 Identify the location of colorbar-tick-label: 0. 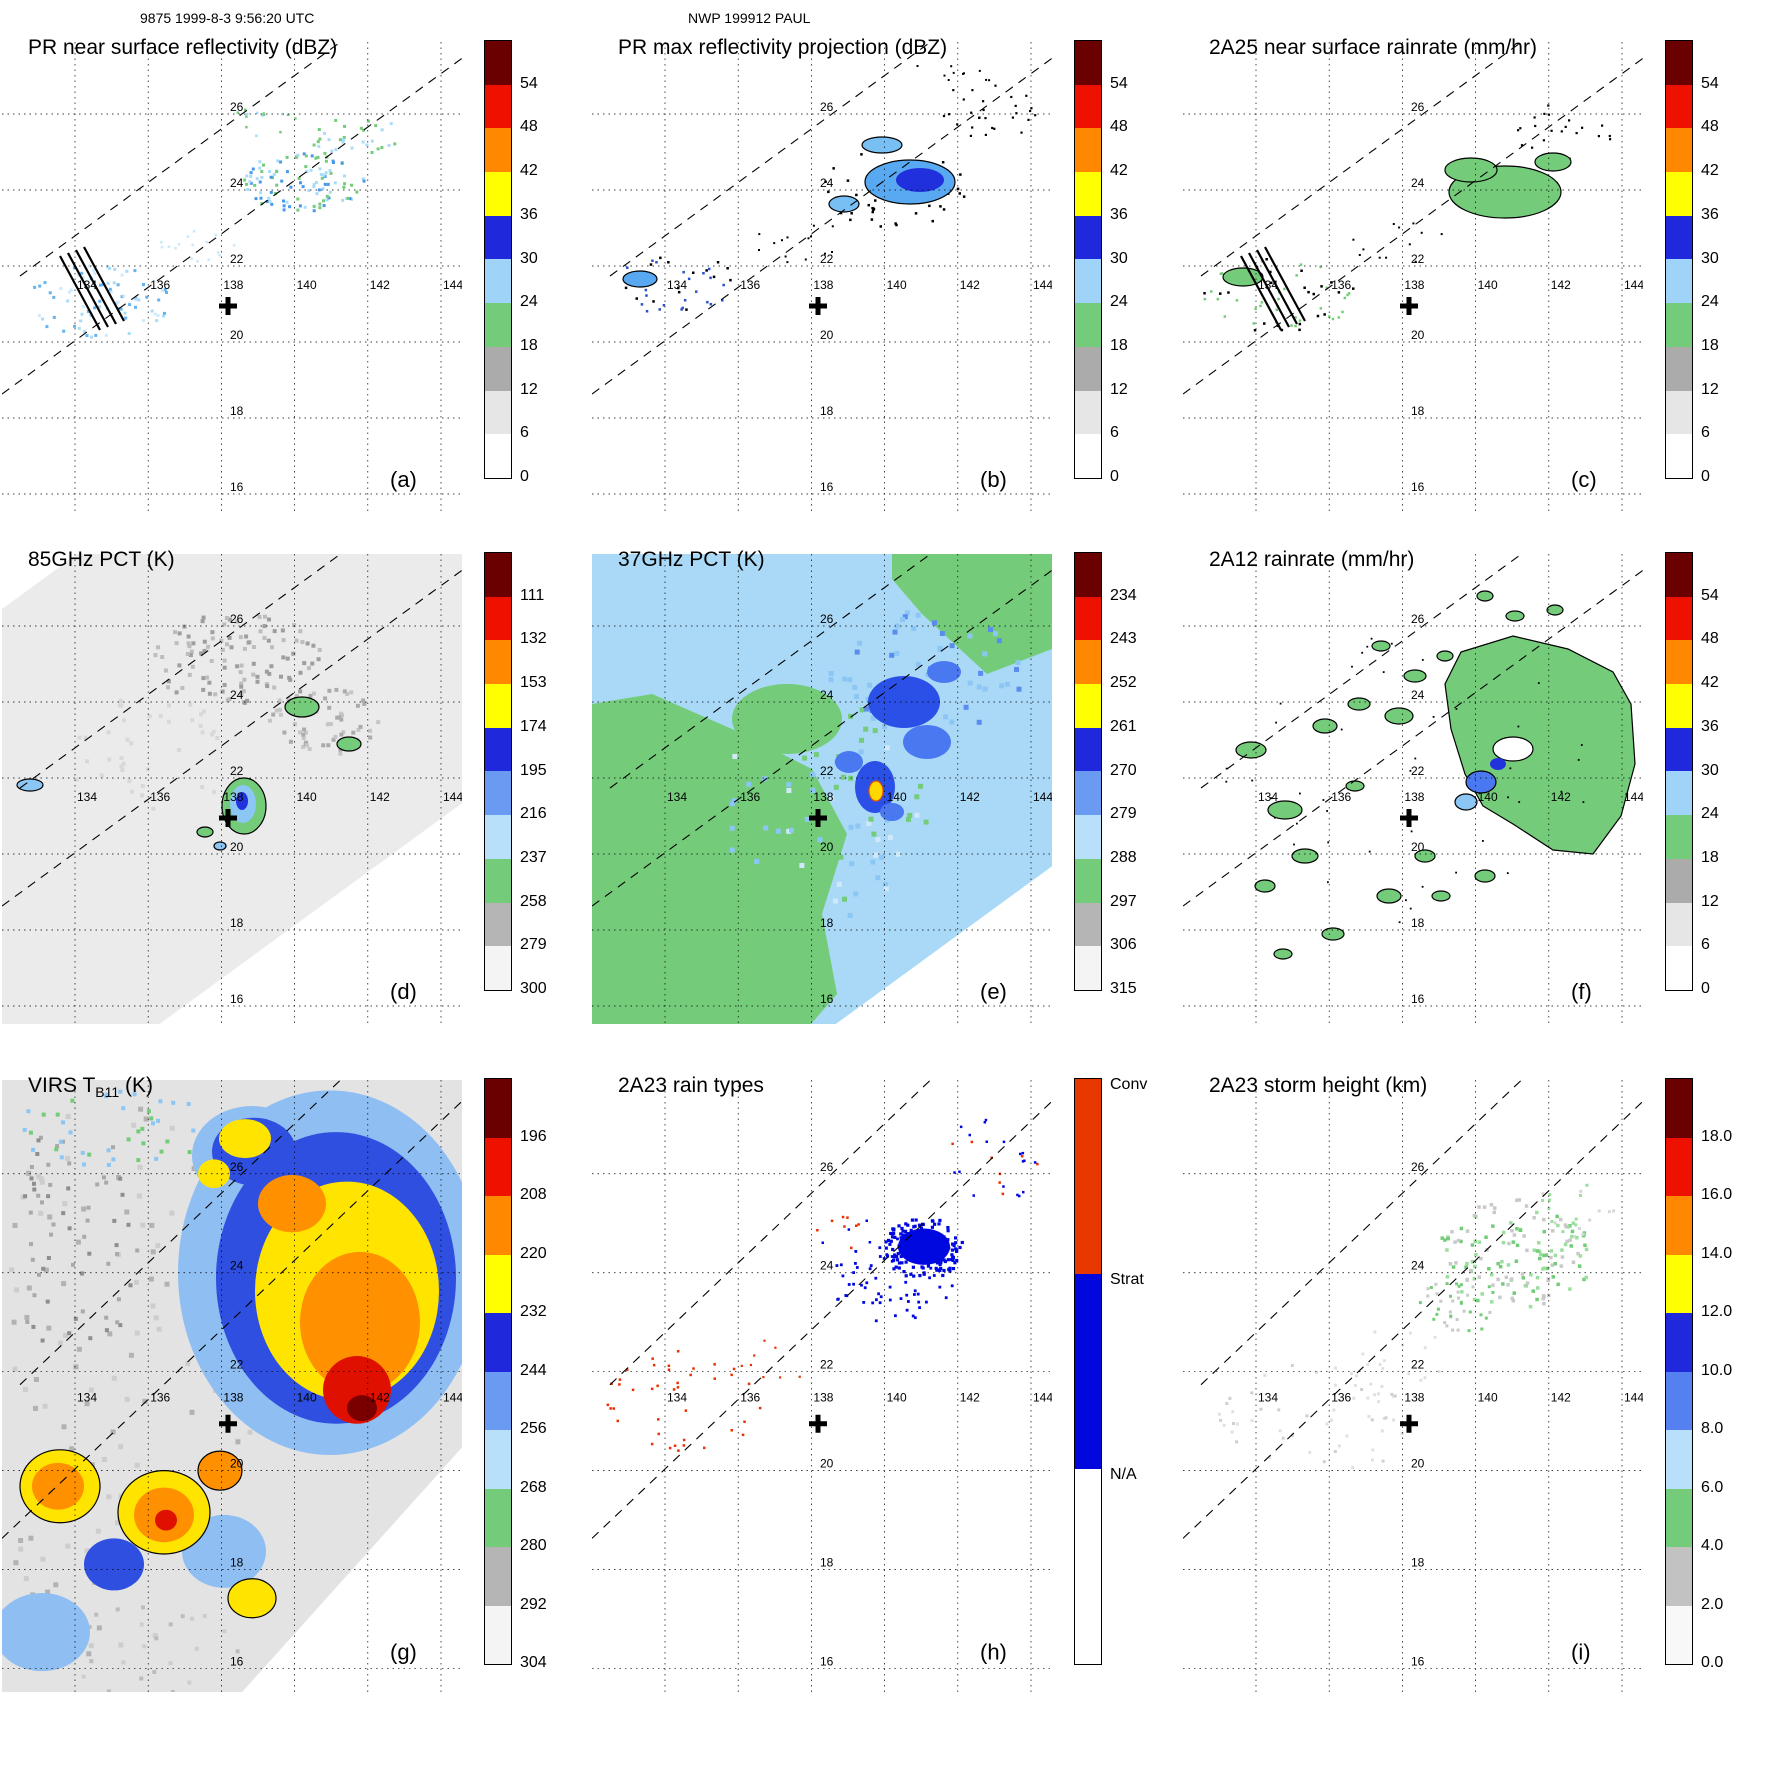
(1705, 476).